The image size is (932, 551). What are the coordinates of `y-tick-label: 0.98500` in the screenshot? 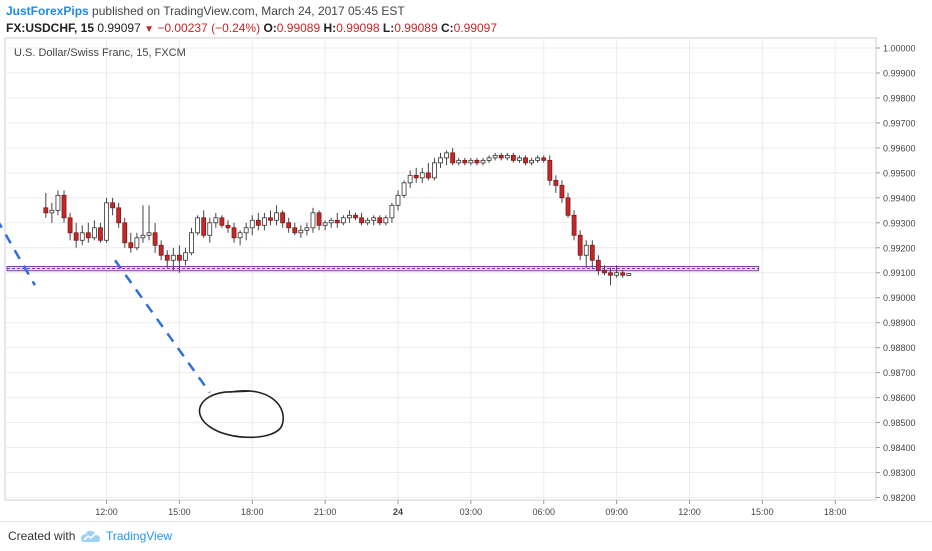 It's located at (899, 423).